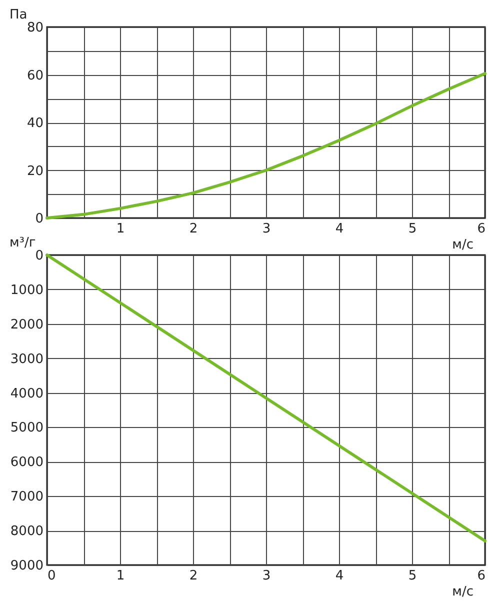  Describe the element at coordinates (35, 28) in the screenshot. I see `y-tick-label: 80` at that location.